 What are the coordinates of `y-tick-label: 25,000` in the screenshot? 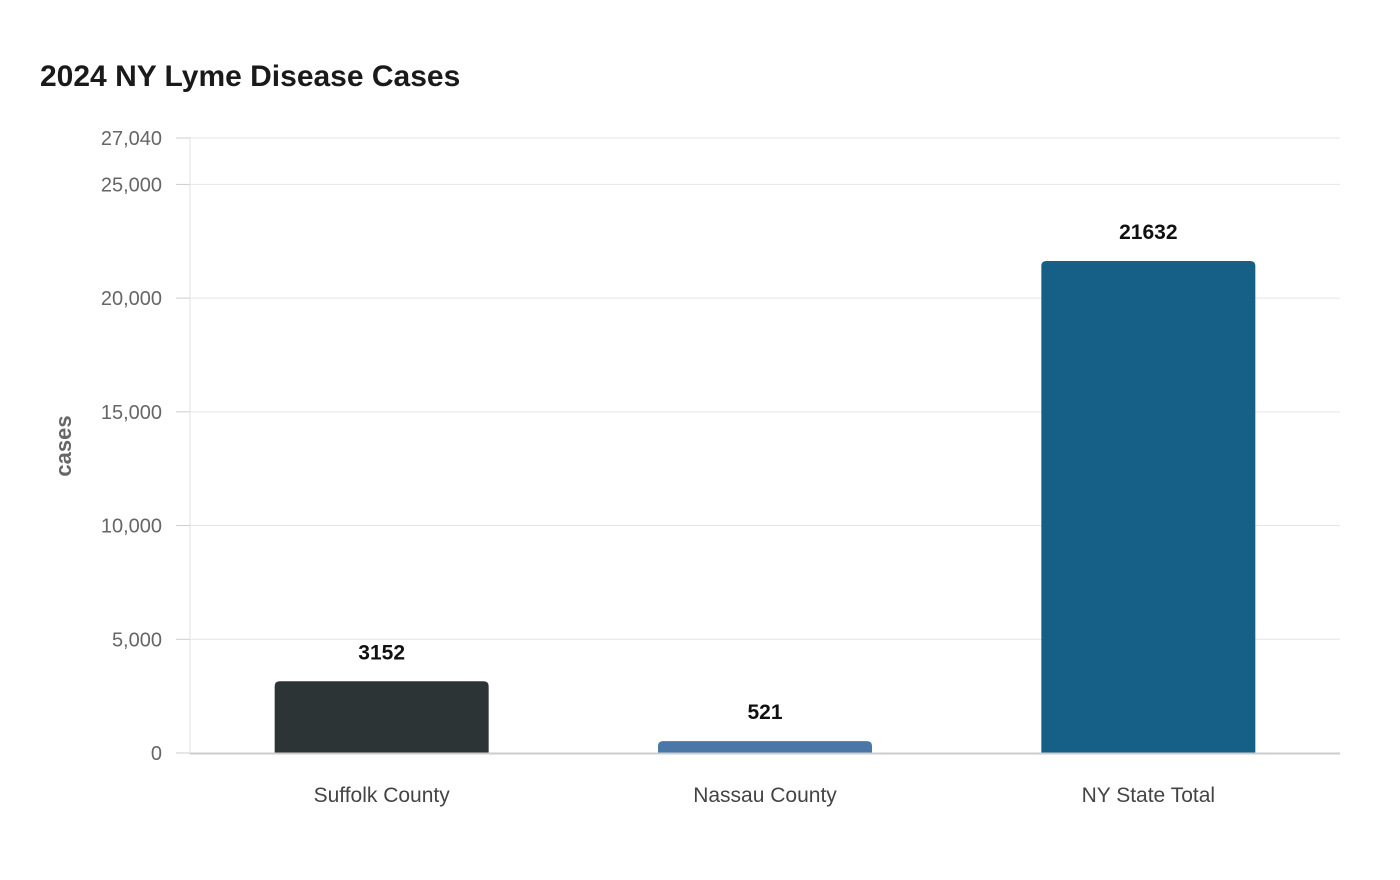 It's located at (131, 185).